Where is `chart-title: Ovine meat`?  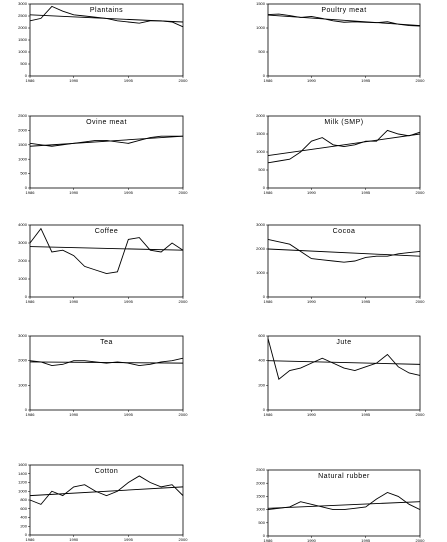 chart-title: Ovine meat is located at coordinates (106, 122).